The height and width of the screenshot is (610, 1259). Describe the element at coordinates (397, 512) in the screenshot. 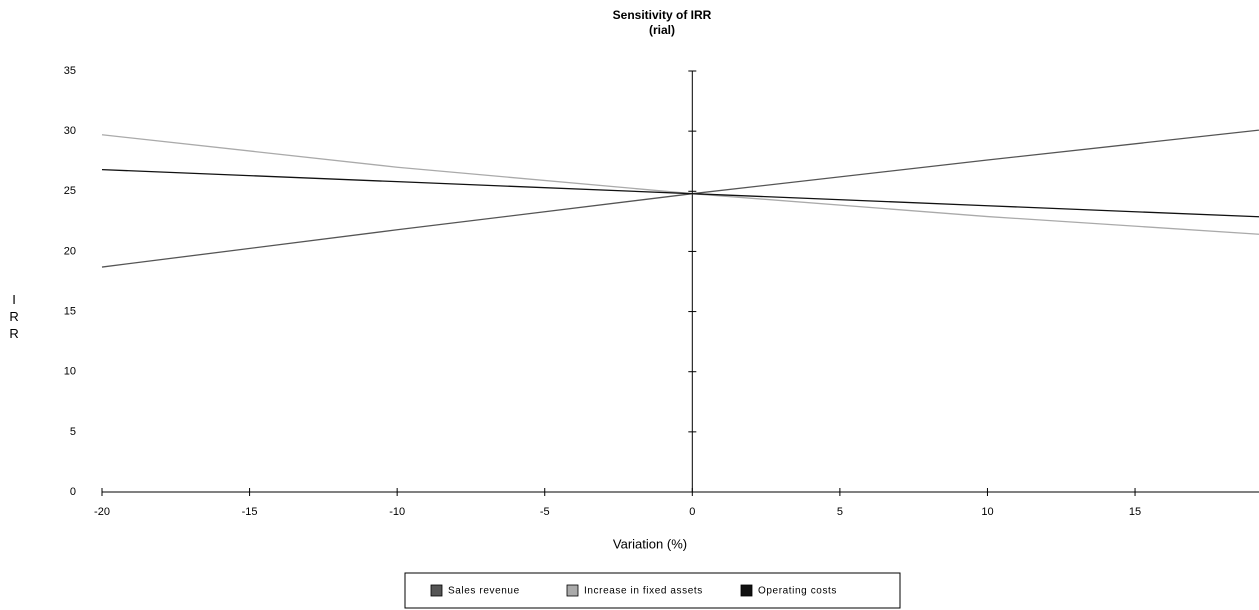

I see `x-tick-label: -10` at that location.